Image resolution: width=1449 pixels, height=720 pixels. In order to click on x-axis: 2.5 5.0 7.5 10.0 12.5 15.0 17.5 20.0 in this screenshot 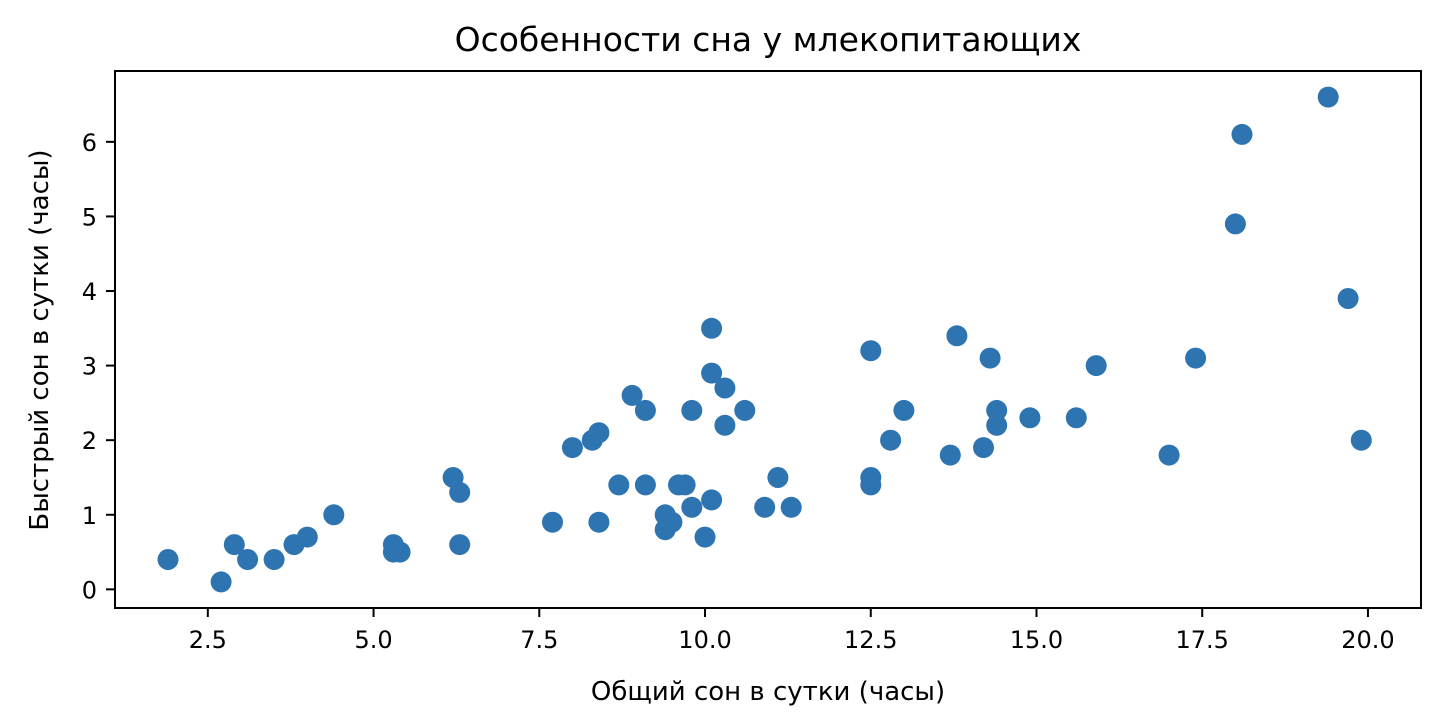, I will do `click(792, 631)`.